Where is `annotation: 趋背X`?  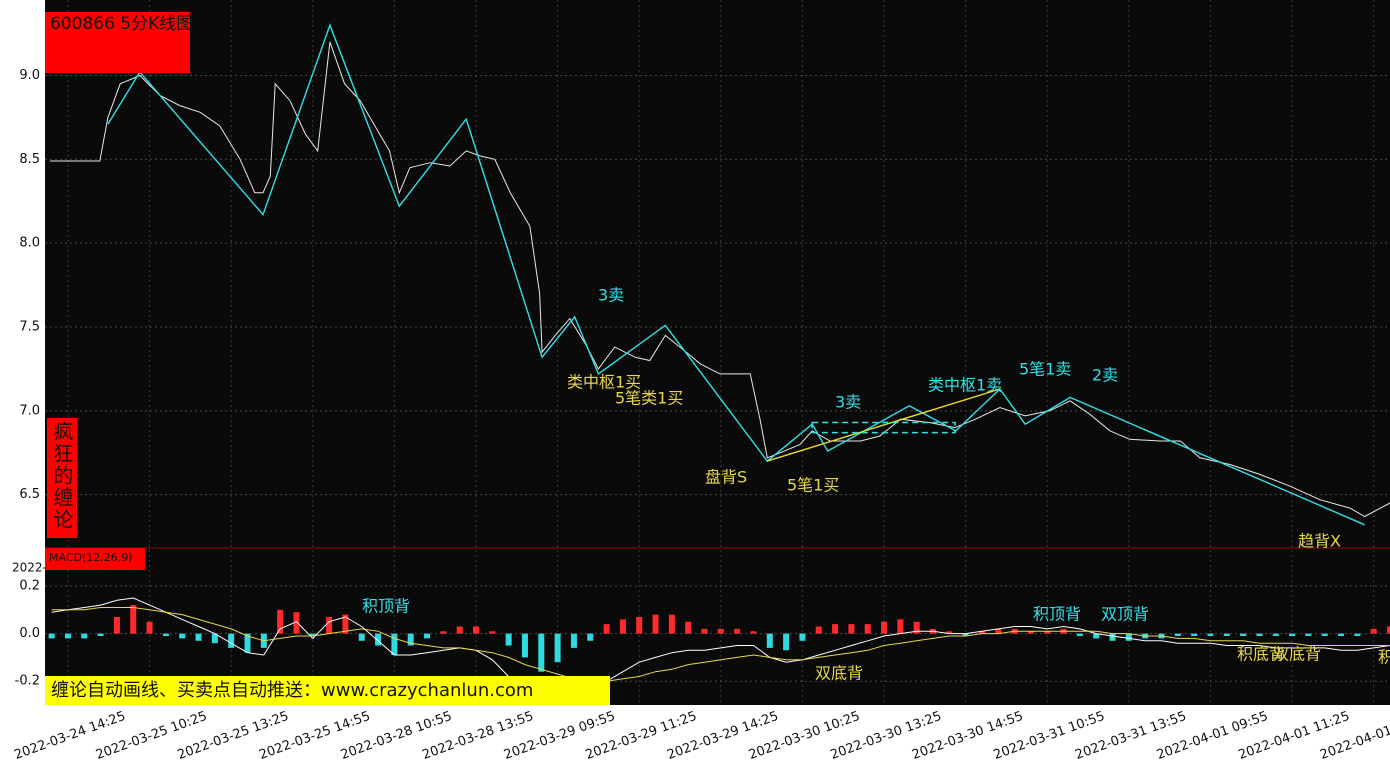
annotation: 趋背X is located at coordinates (1319, 541).